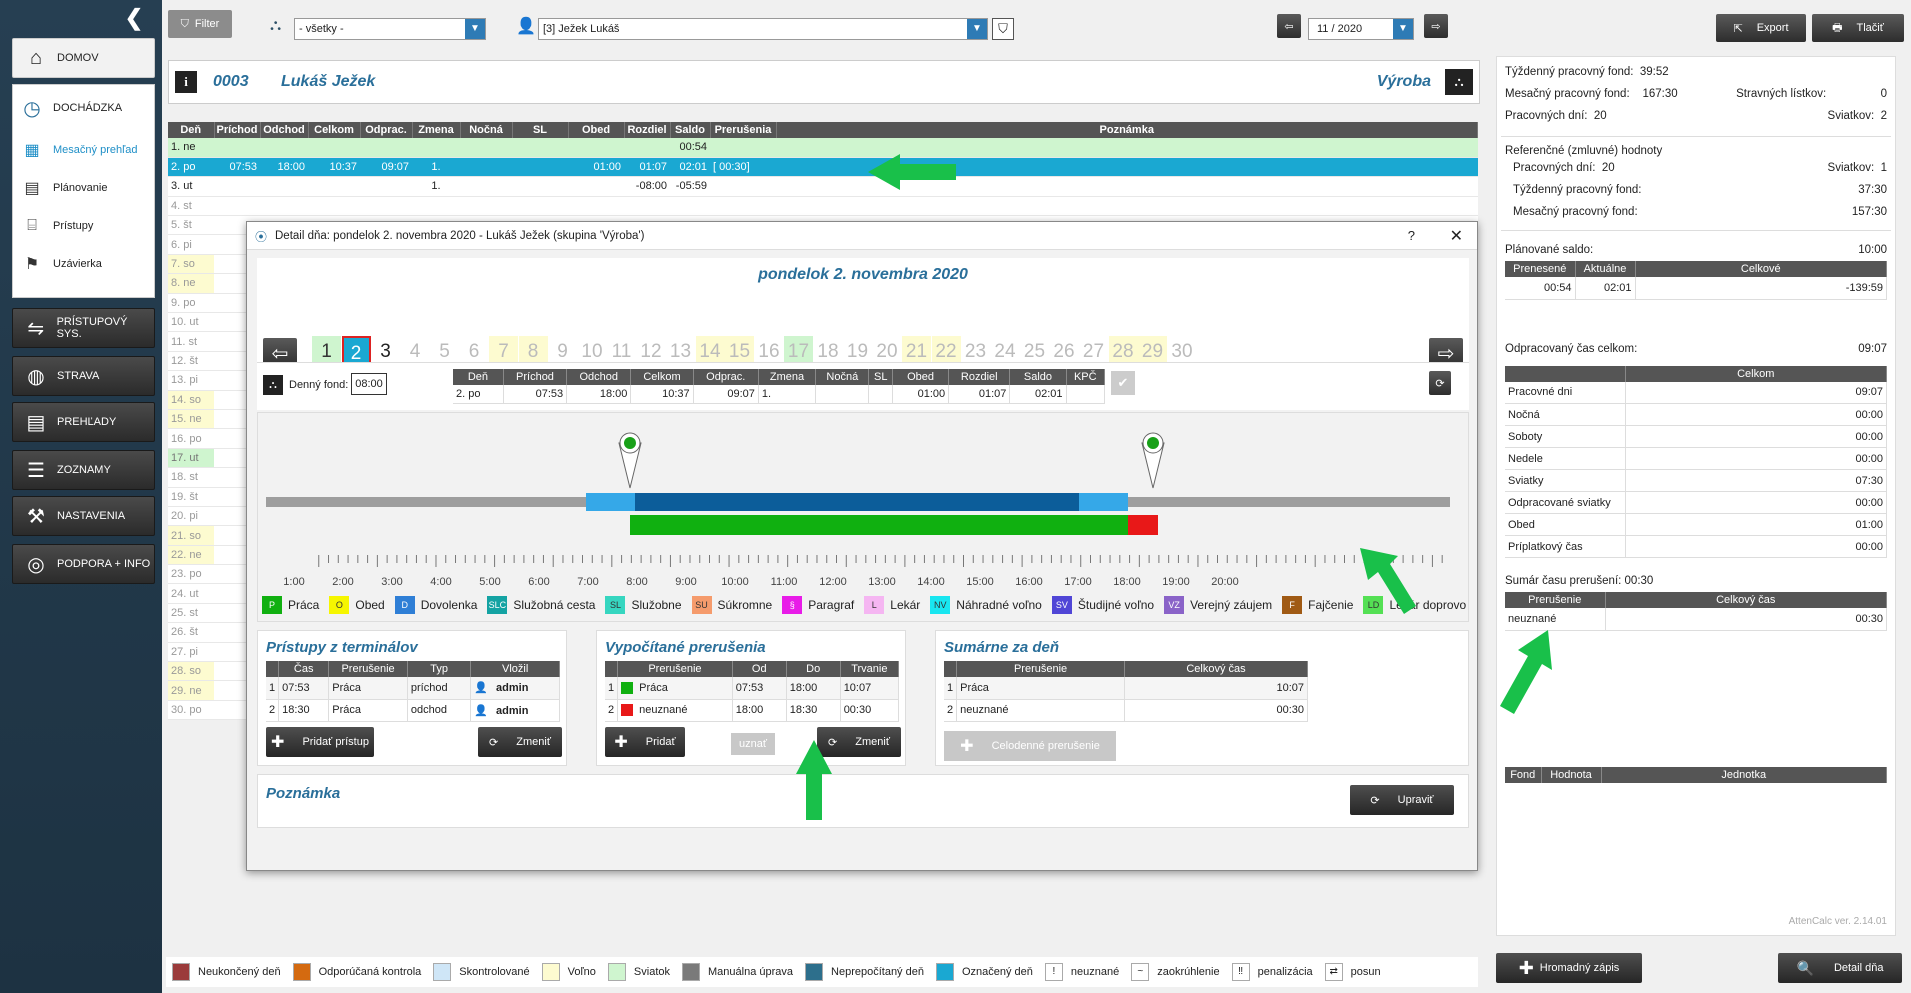  Describe the element at coordinates (284, 130) in the screenshot. I see `grid-col-header: Odchod` at that location.